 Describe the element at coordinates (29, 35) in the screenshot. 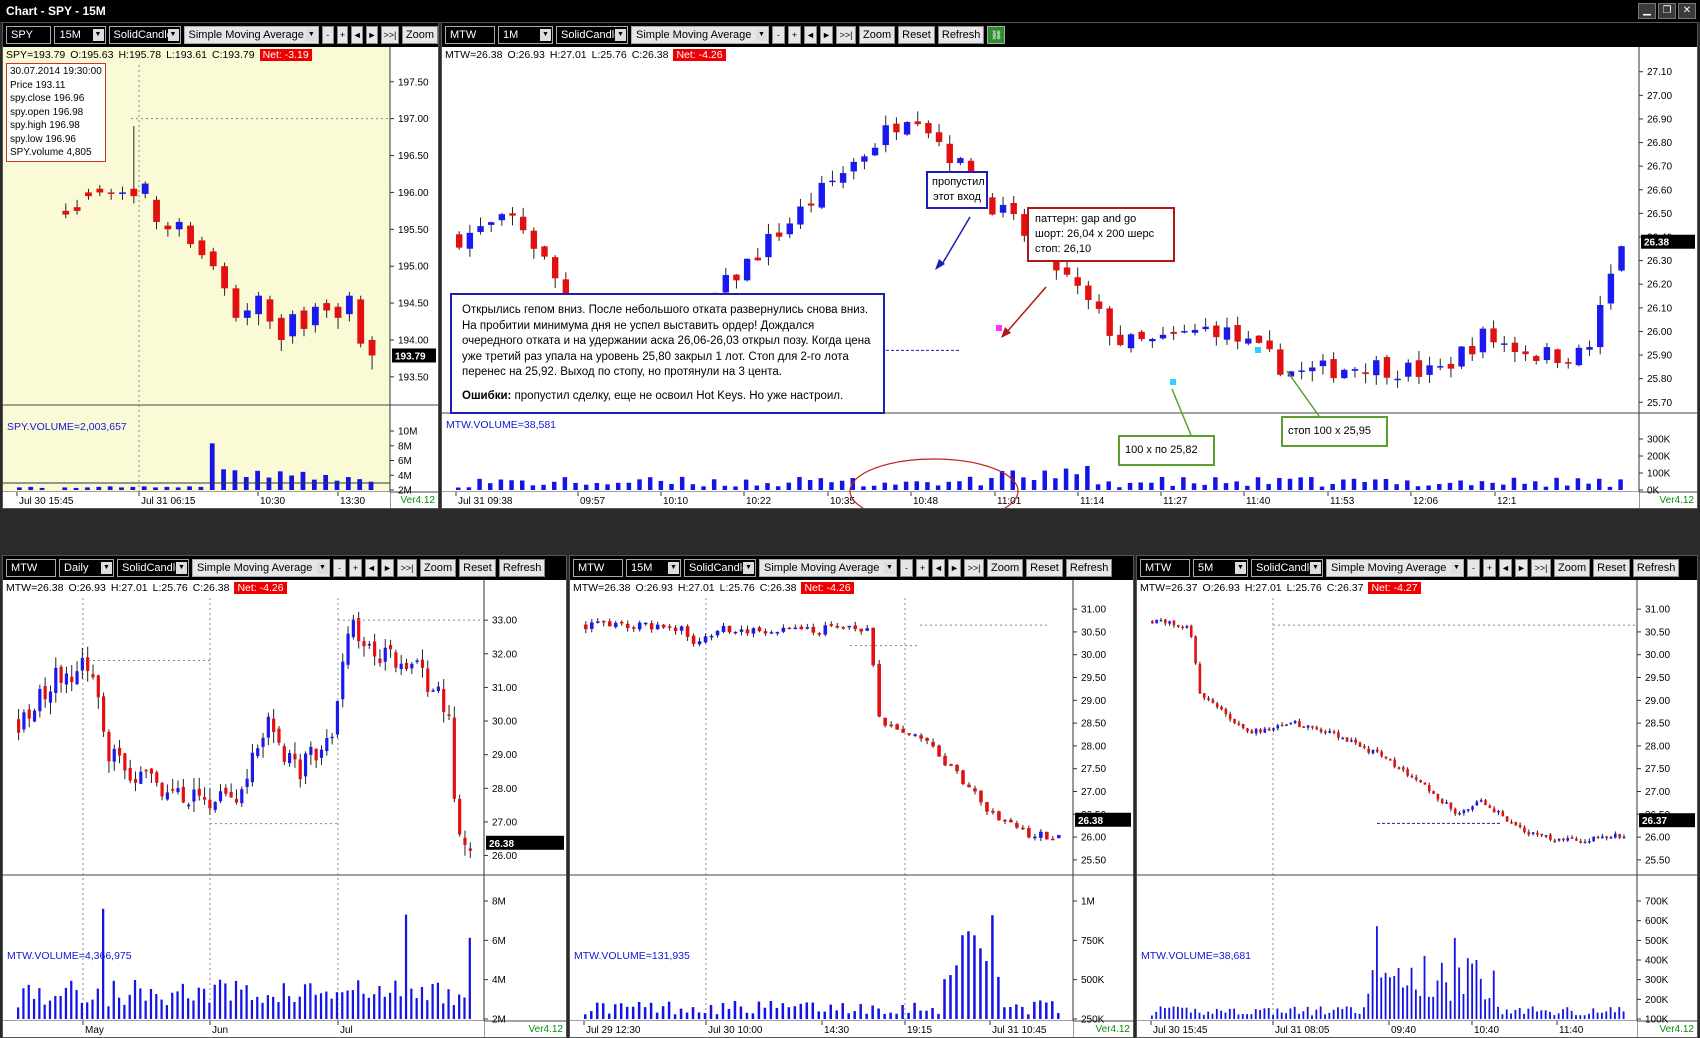

I see `symbol-input: SPY` at that location.